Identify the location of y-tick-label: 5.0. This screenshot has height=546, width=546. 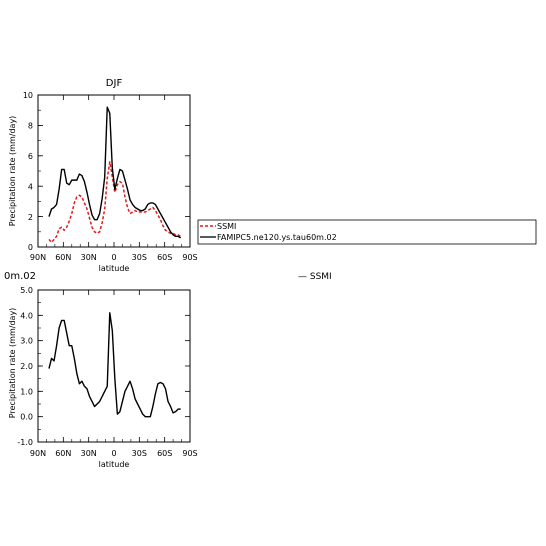
(26, 290).